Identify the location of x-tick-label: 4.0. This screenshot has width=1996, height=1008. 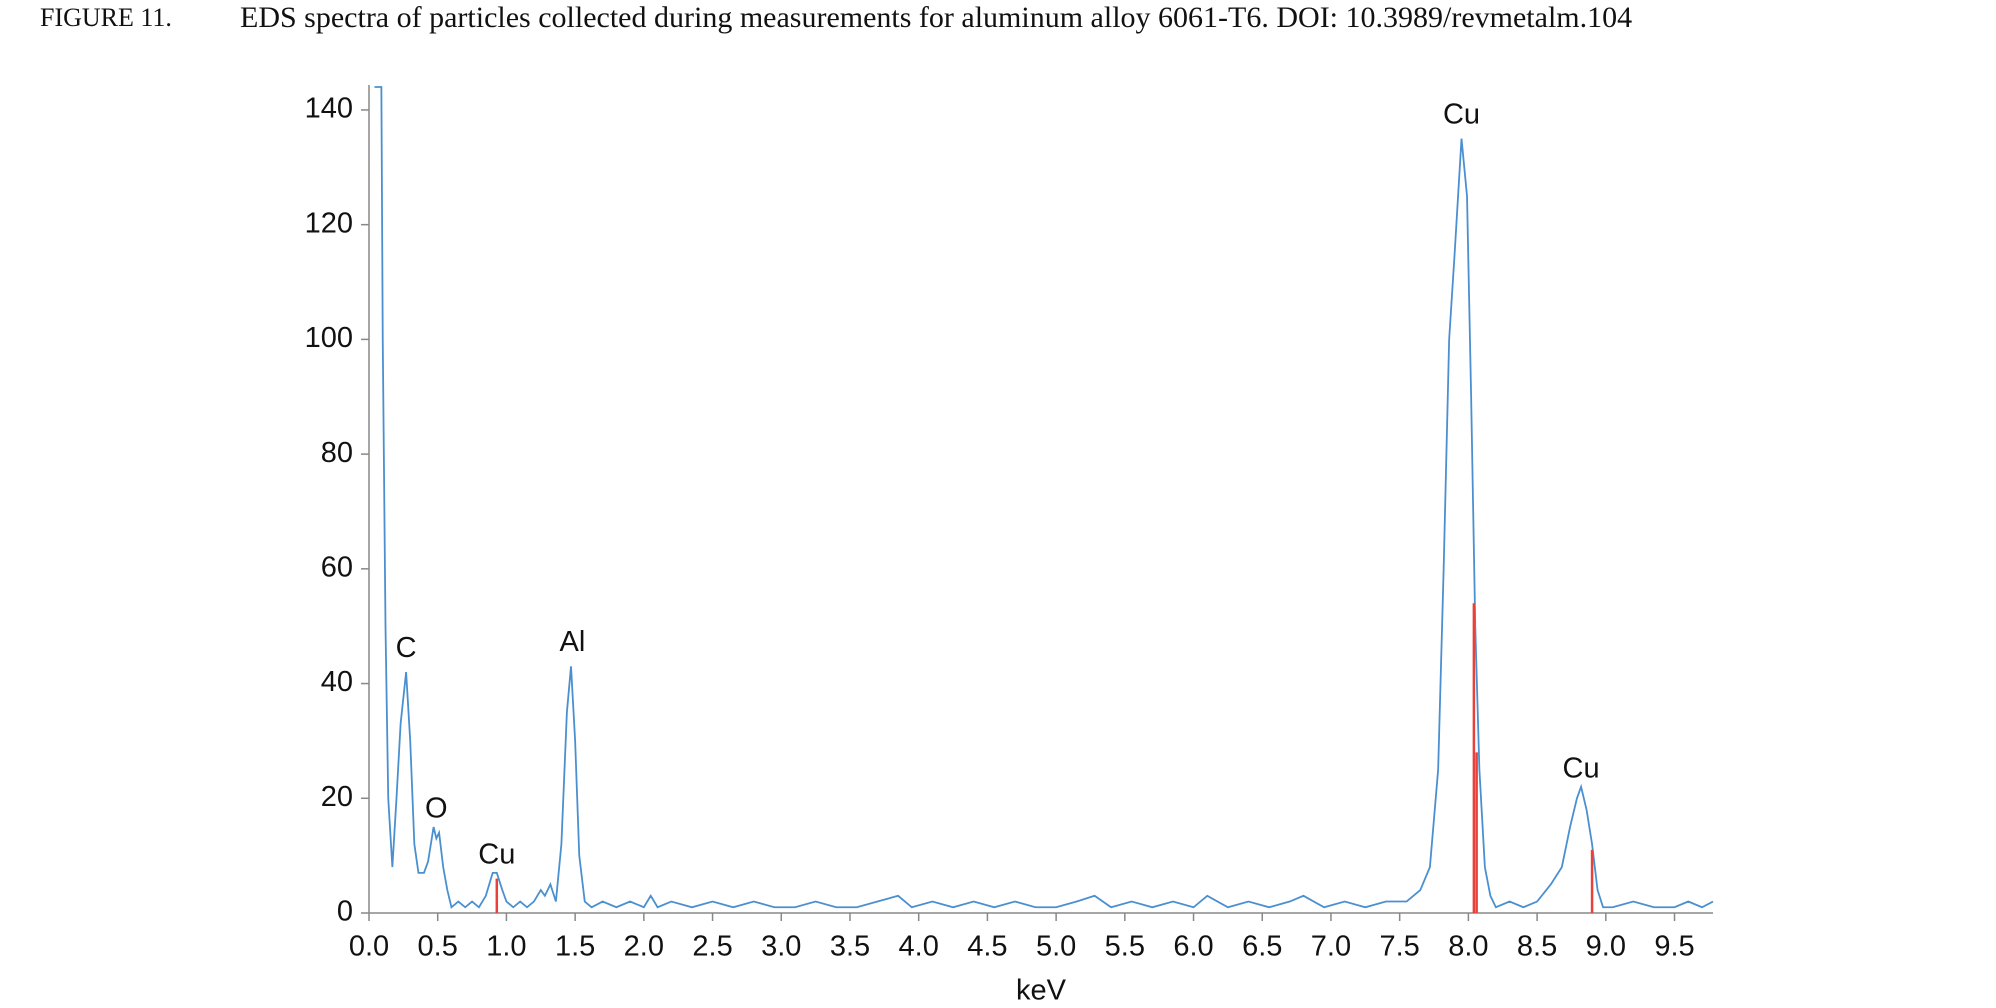
(919, 947).